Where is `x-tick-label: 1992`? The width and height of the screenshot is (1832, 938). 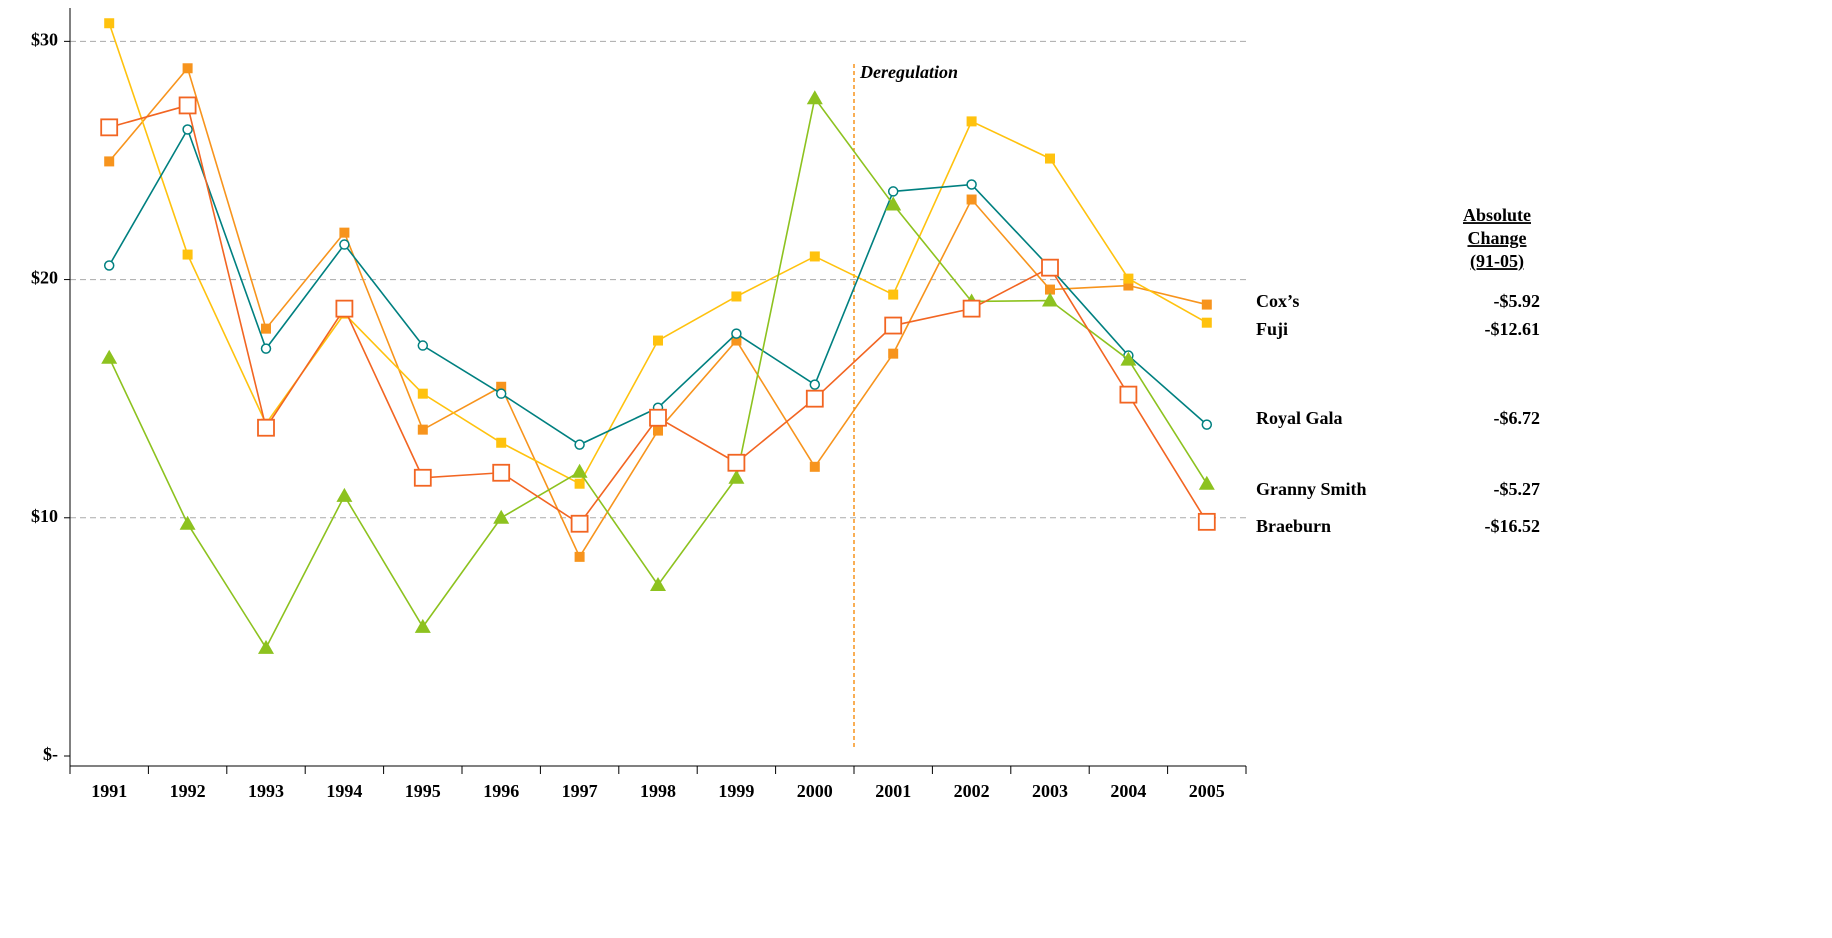 x-tick-label: 1992 is located at coordinates (188, 791).